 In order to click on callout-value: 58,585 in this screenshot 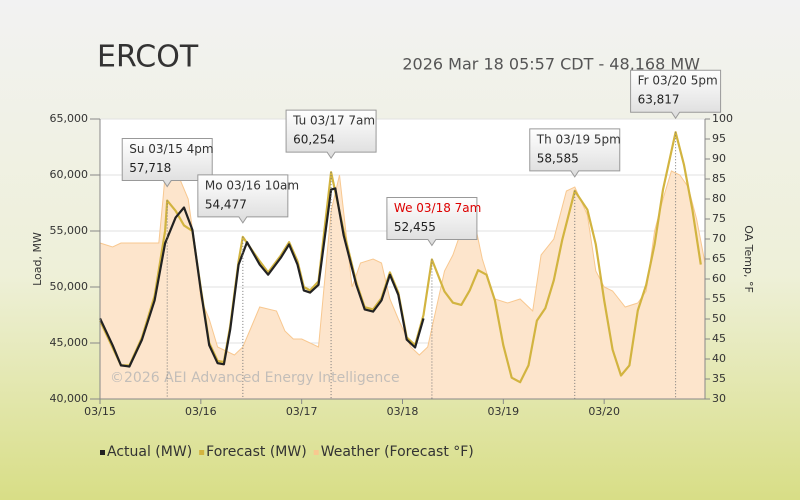, I will do `click(558, 158)`.